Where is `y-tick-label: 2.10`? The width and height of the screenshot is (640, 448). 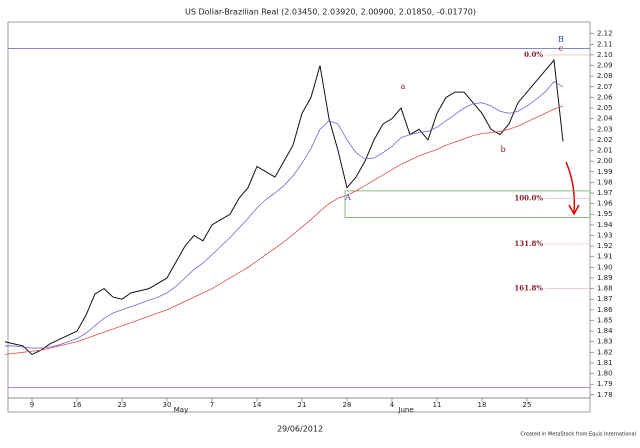
y-tick-label: 2.10 is located at coordinates (605, 55).